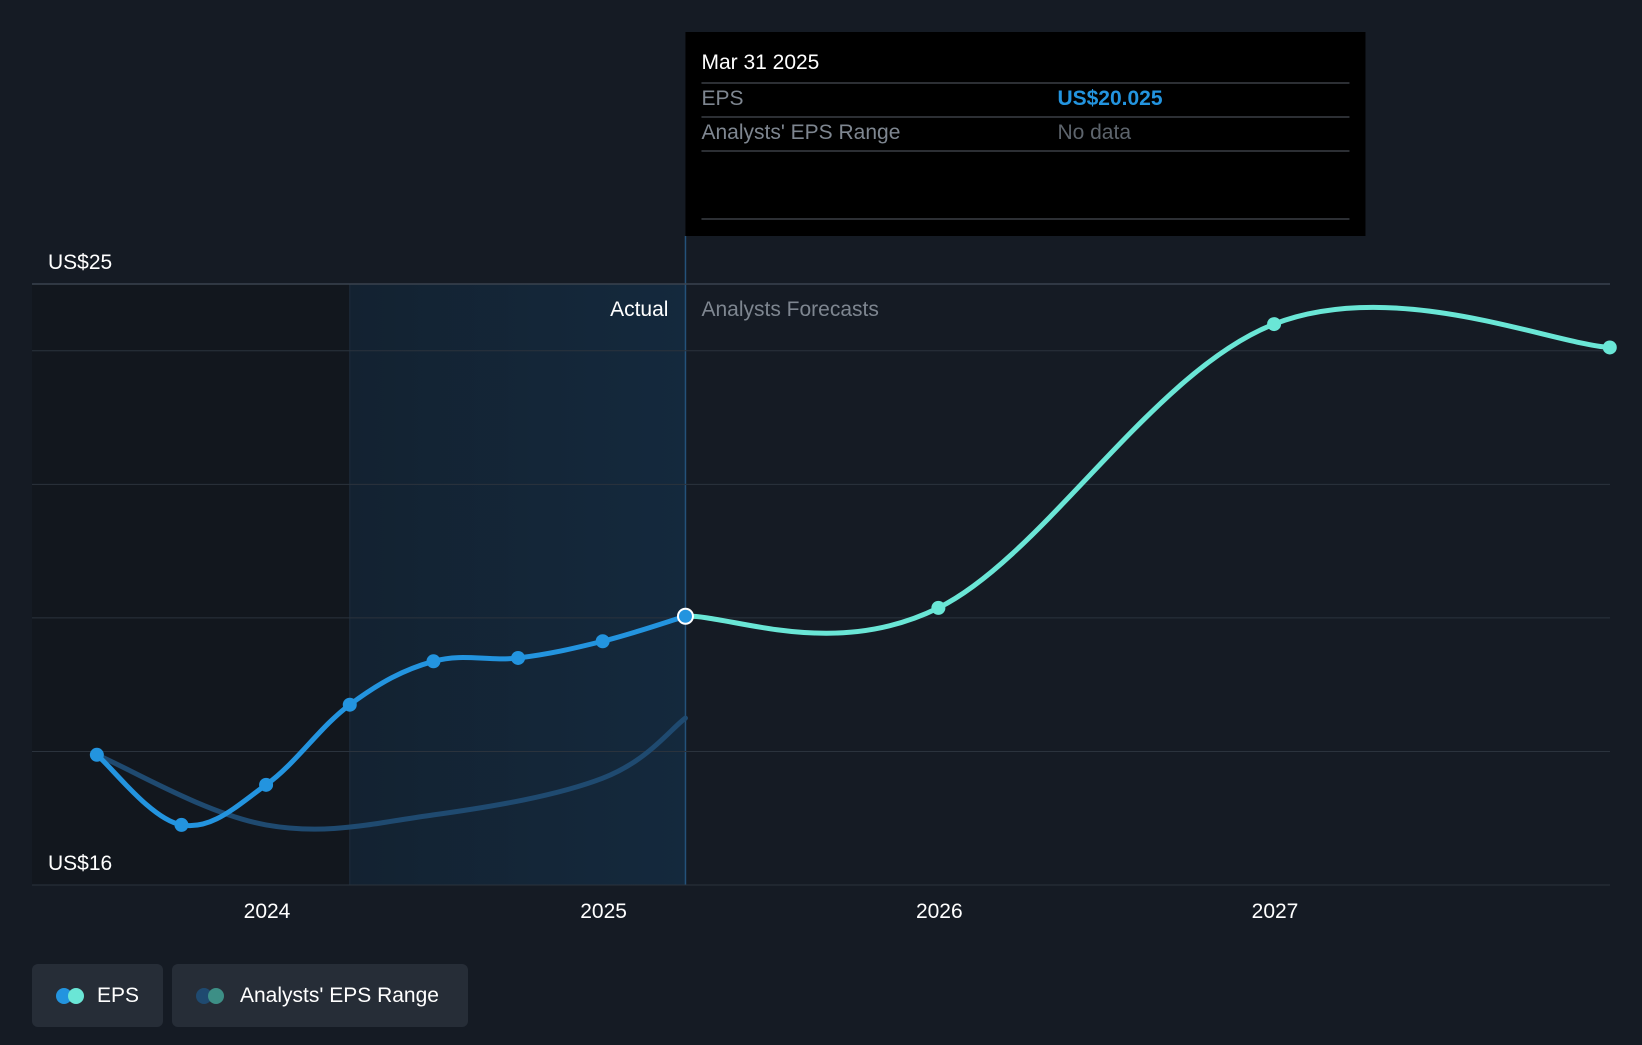 This screenshot has width=1642, height=1045. Describe the element at coordinates (939, 911) in the screenshot. I see `x-tick-label: 2026` at that location.